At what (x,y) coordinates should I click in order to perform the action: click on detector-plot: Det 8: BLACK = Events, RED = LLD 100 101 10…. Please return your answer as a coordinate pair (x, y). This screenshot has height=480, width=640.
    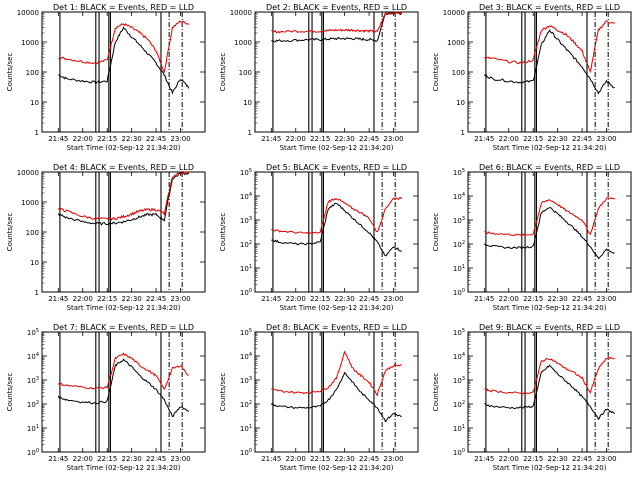
    Looking at the image, I should click on (319, 397).